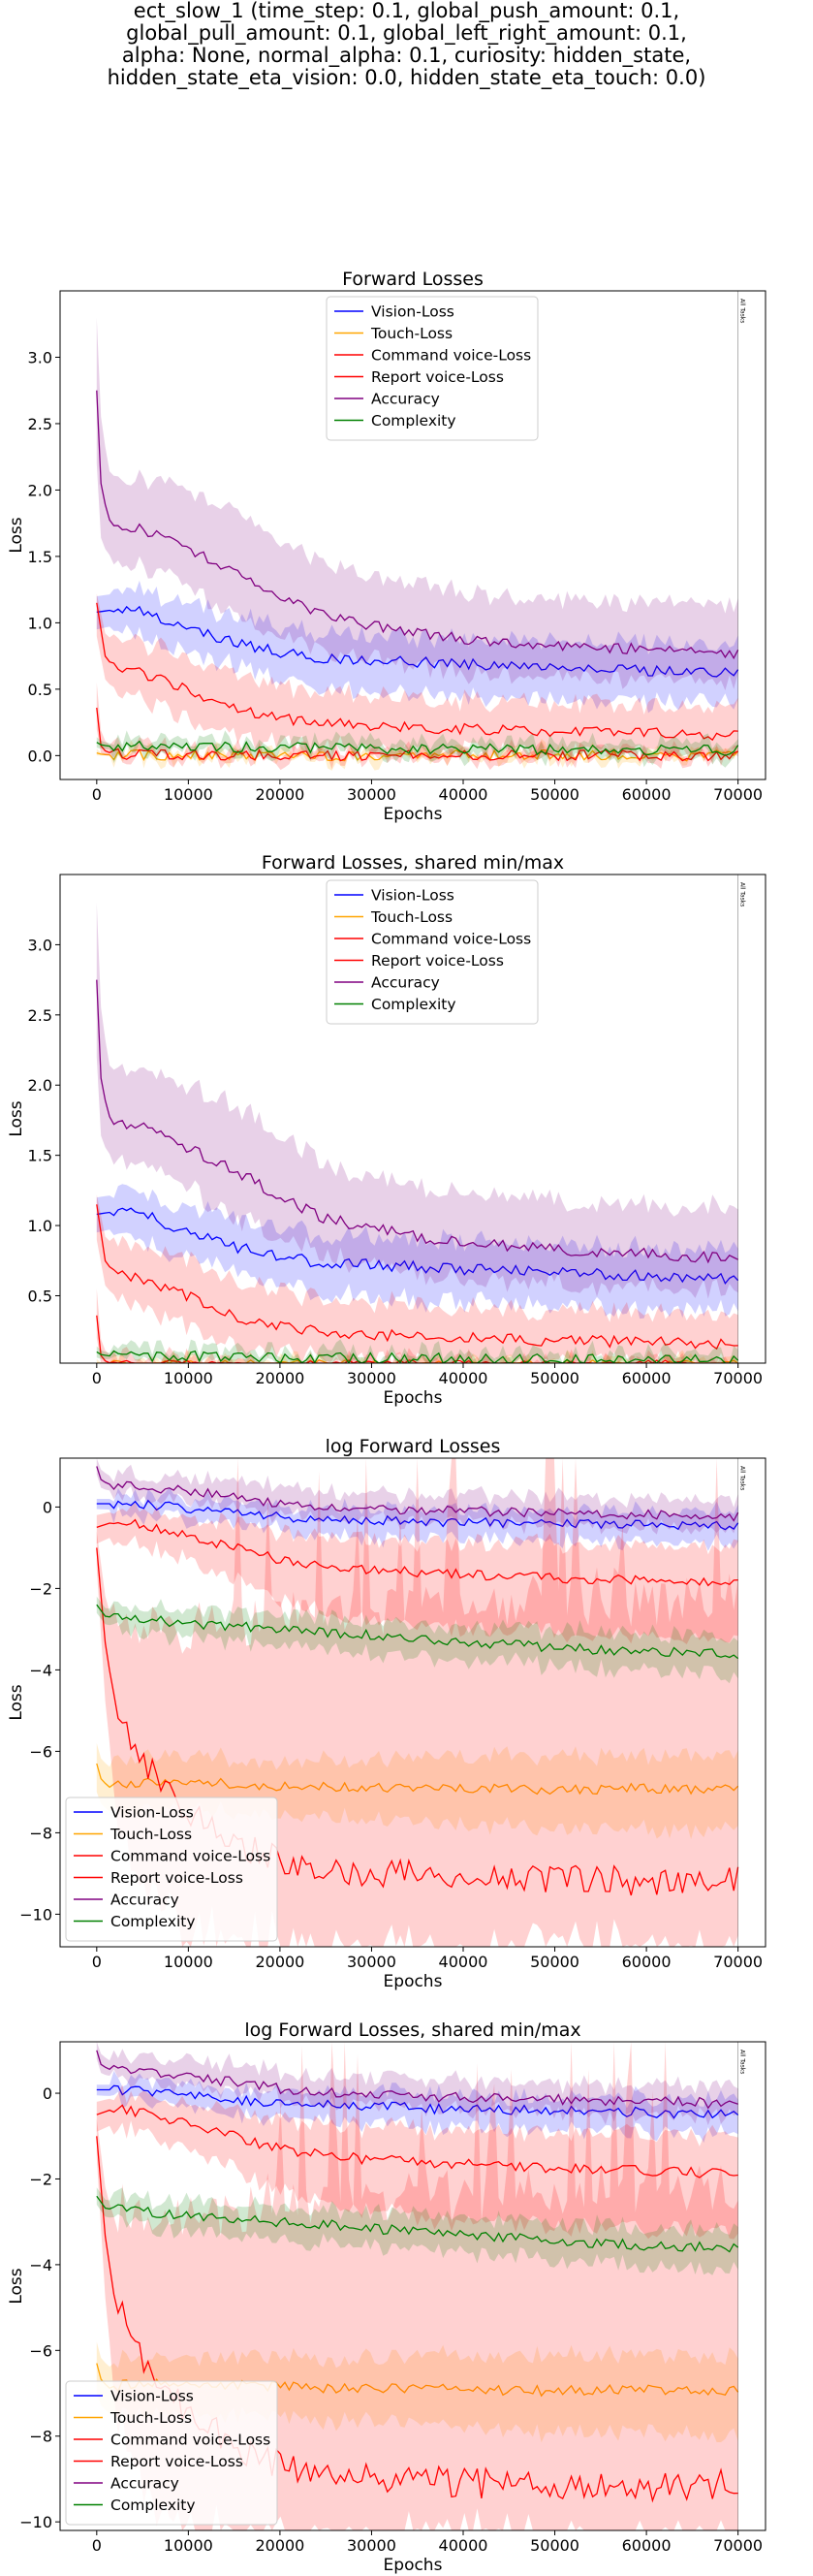  What do you see at coordinates (40, 2179) in the screenshot?
I see `y-tick-label: −2` at bounding box center [40, 2179].